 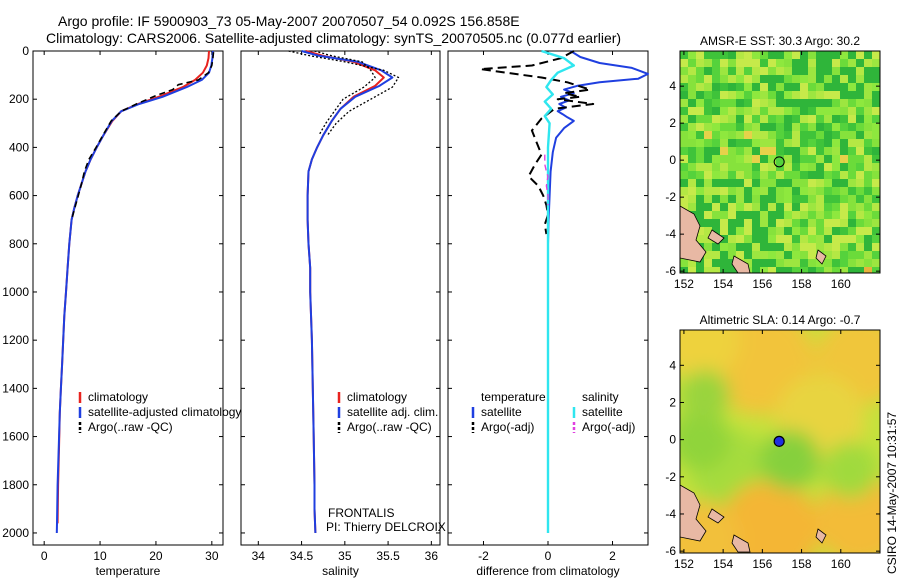 I want to click on heatmap-field, so click(x=780, y=162).